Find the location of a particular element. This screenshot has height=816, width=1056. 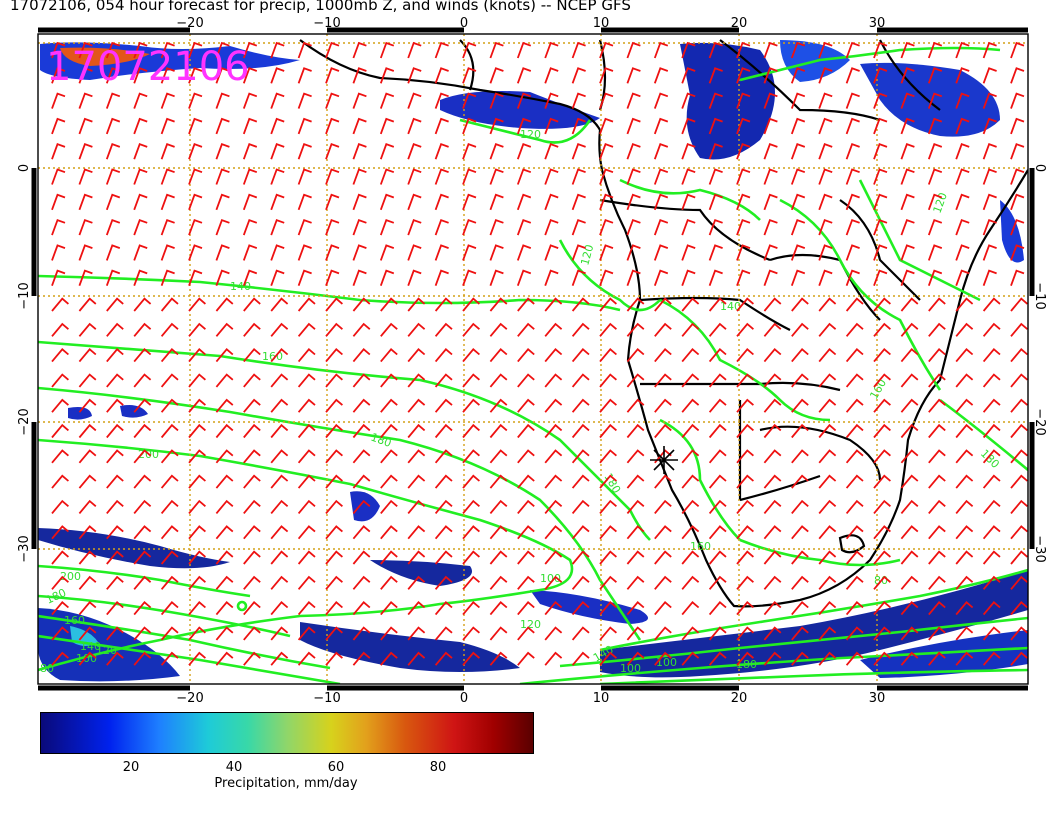

contour-label: 160 is located at coordinates (74, 620).